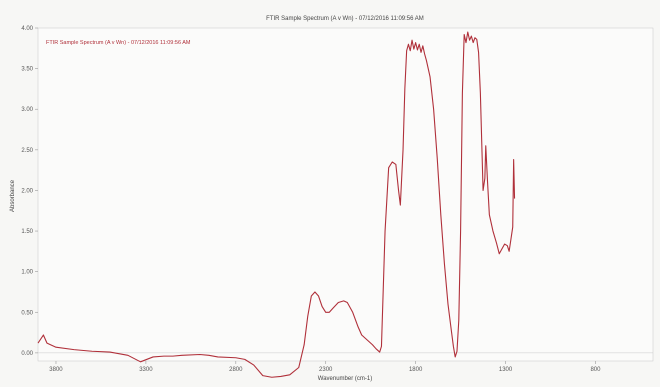  What do you see at coordinates (27, 29) in the screenshot?
I see `y-tick-label: 4.00` at bounding box center [27, 29].